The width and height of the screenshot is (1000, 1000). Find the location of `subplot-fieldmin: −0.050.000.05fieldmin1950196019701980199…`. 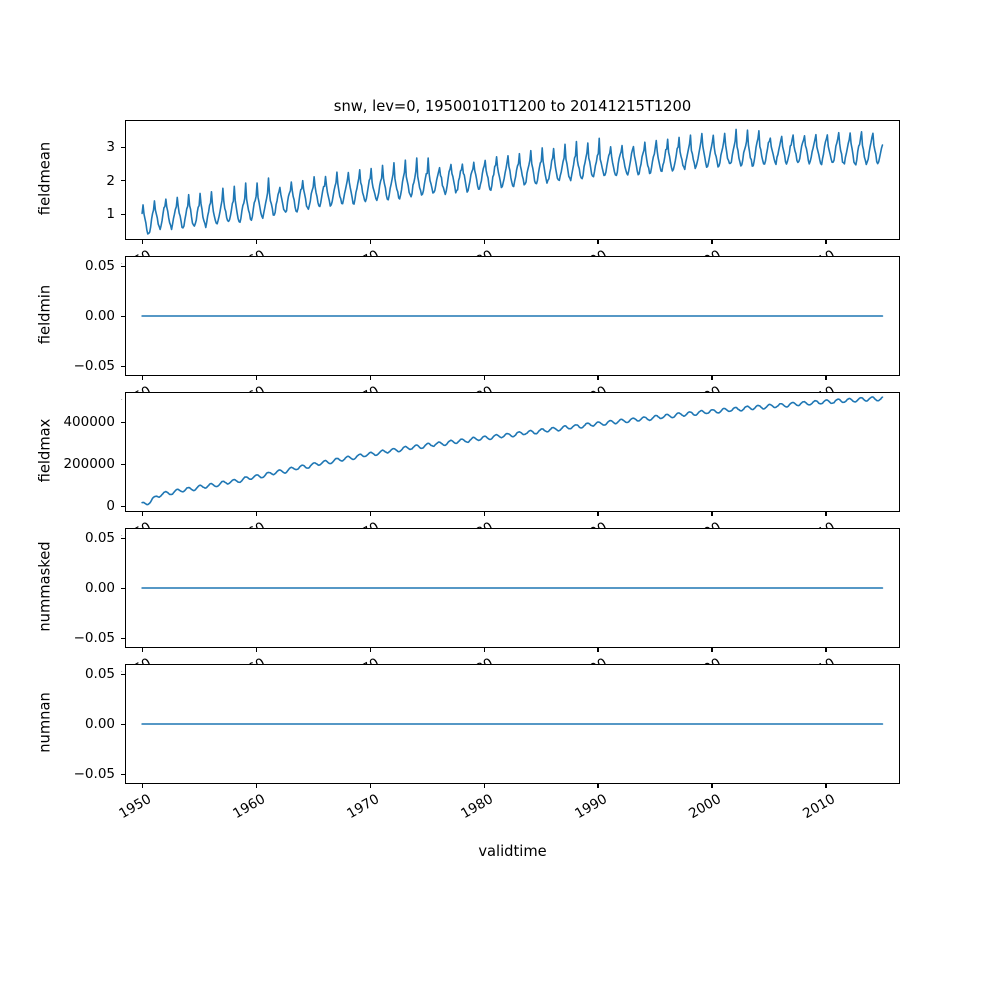

subplot-fieldmin: −0.050.000.05fieldmin1950196019701980199… is located at coordinates (468, 328).